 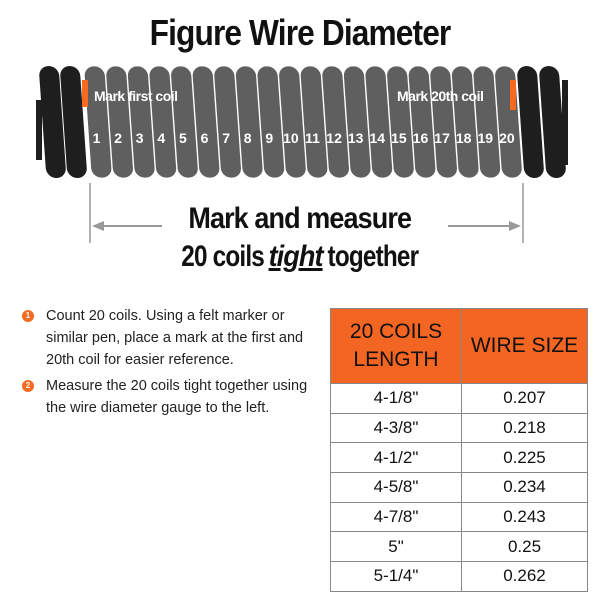 I want to click on coil-number: 4, so click(x=161, y=138).